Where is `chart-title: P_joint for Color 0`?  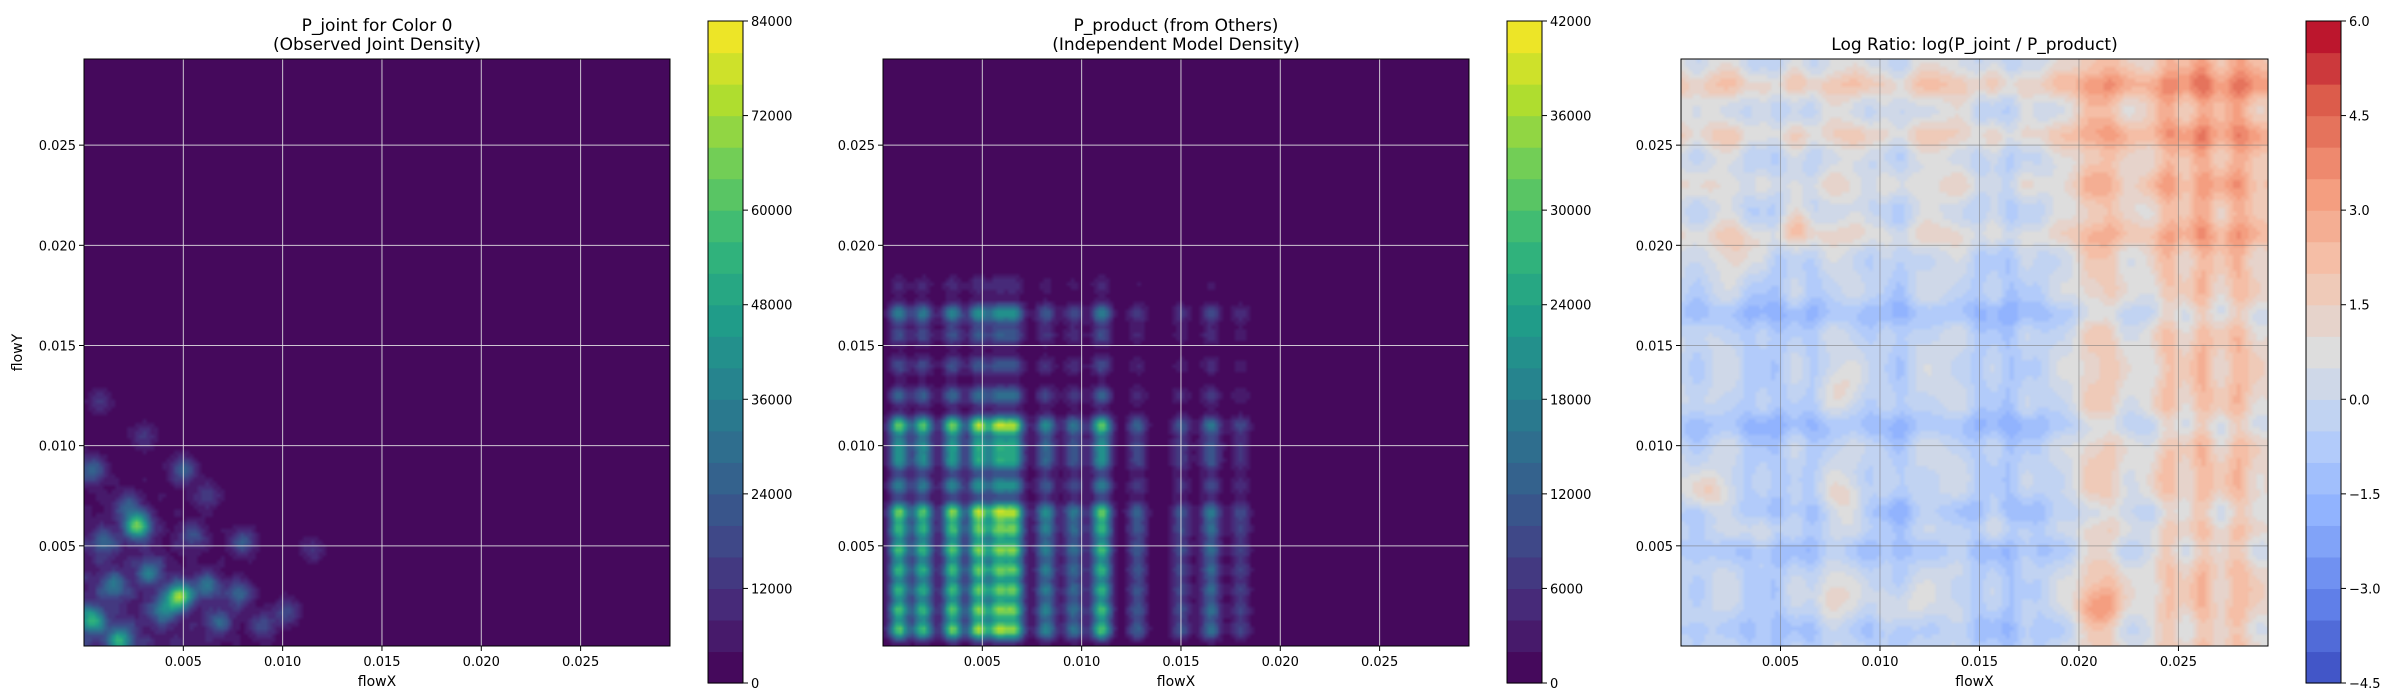 chart-title: P_joint for Color 0 is located at coordinates (377, 26).